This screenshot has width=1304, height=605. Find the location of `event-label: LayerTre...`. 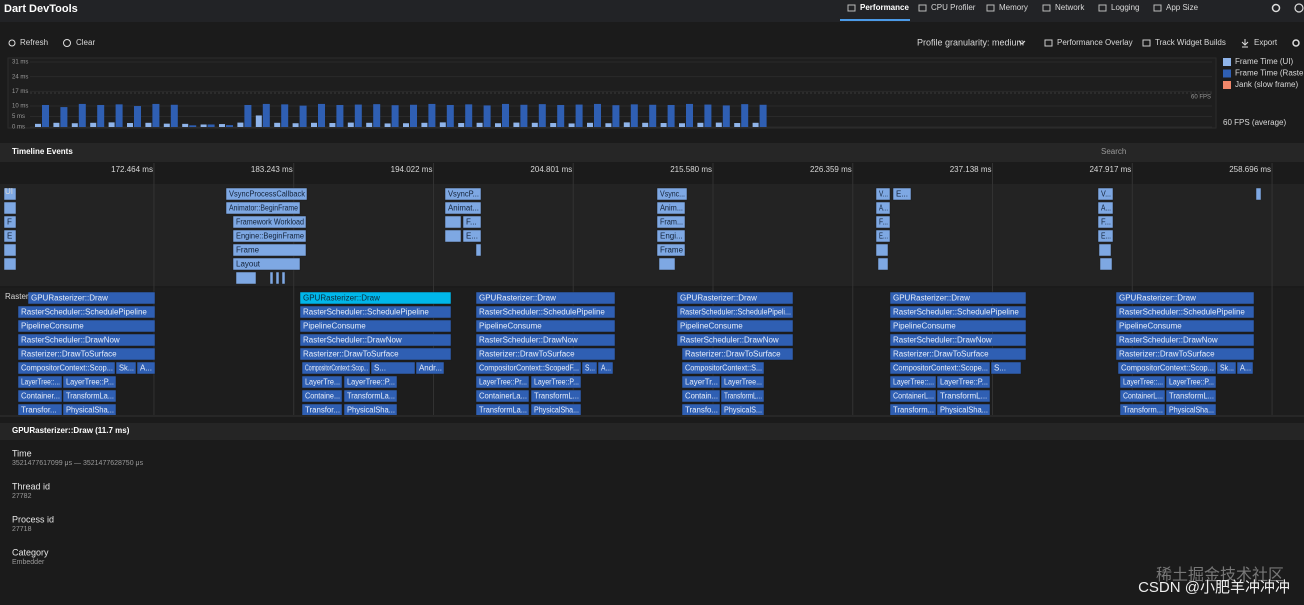

event-label: LayerTre... is located at coordinates (322, 382).